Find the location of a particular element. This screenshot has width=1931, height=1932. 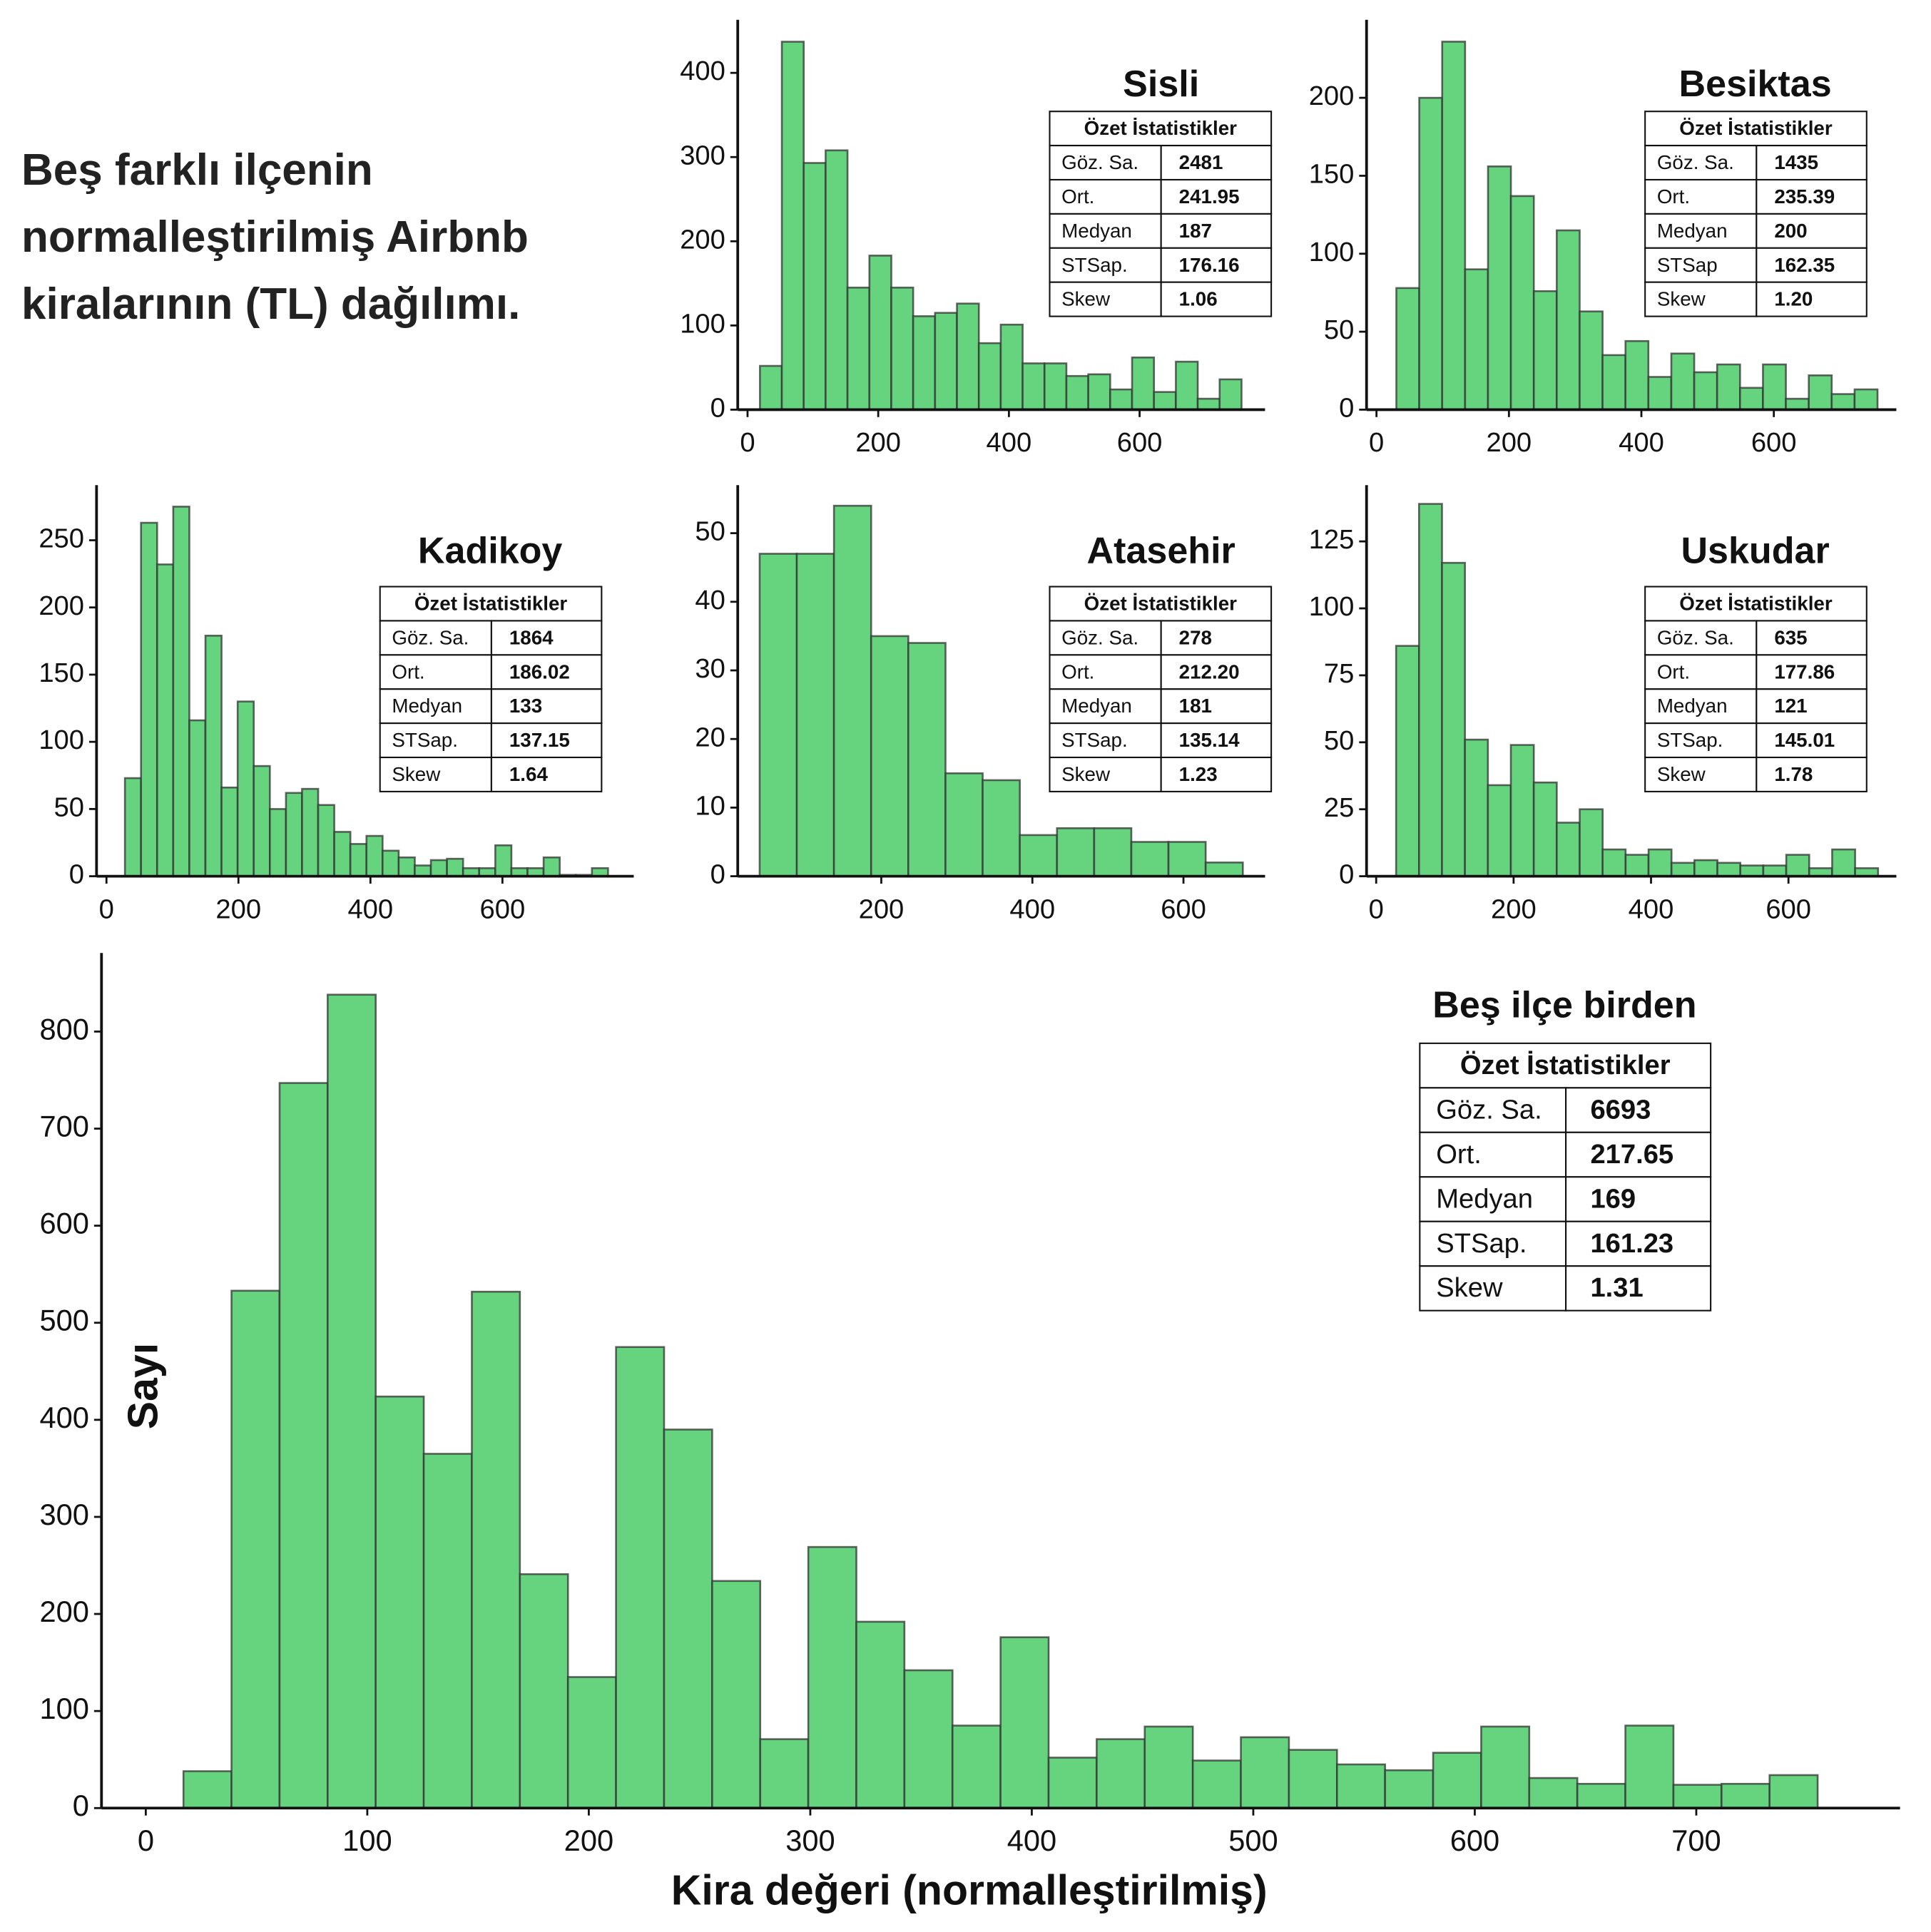

y-tick-label: 20 is located at coordinates (710, 737).